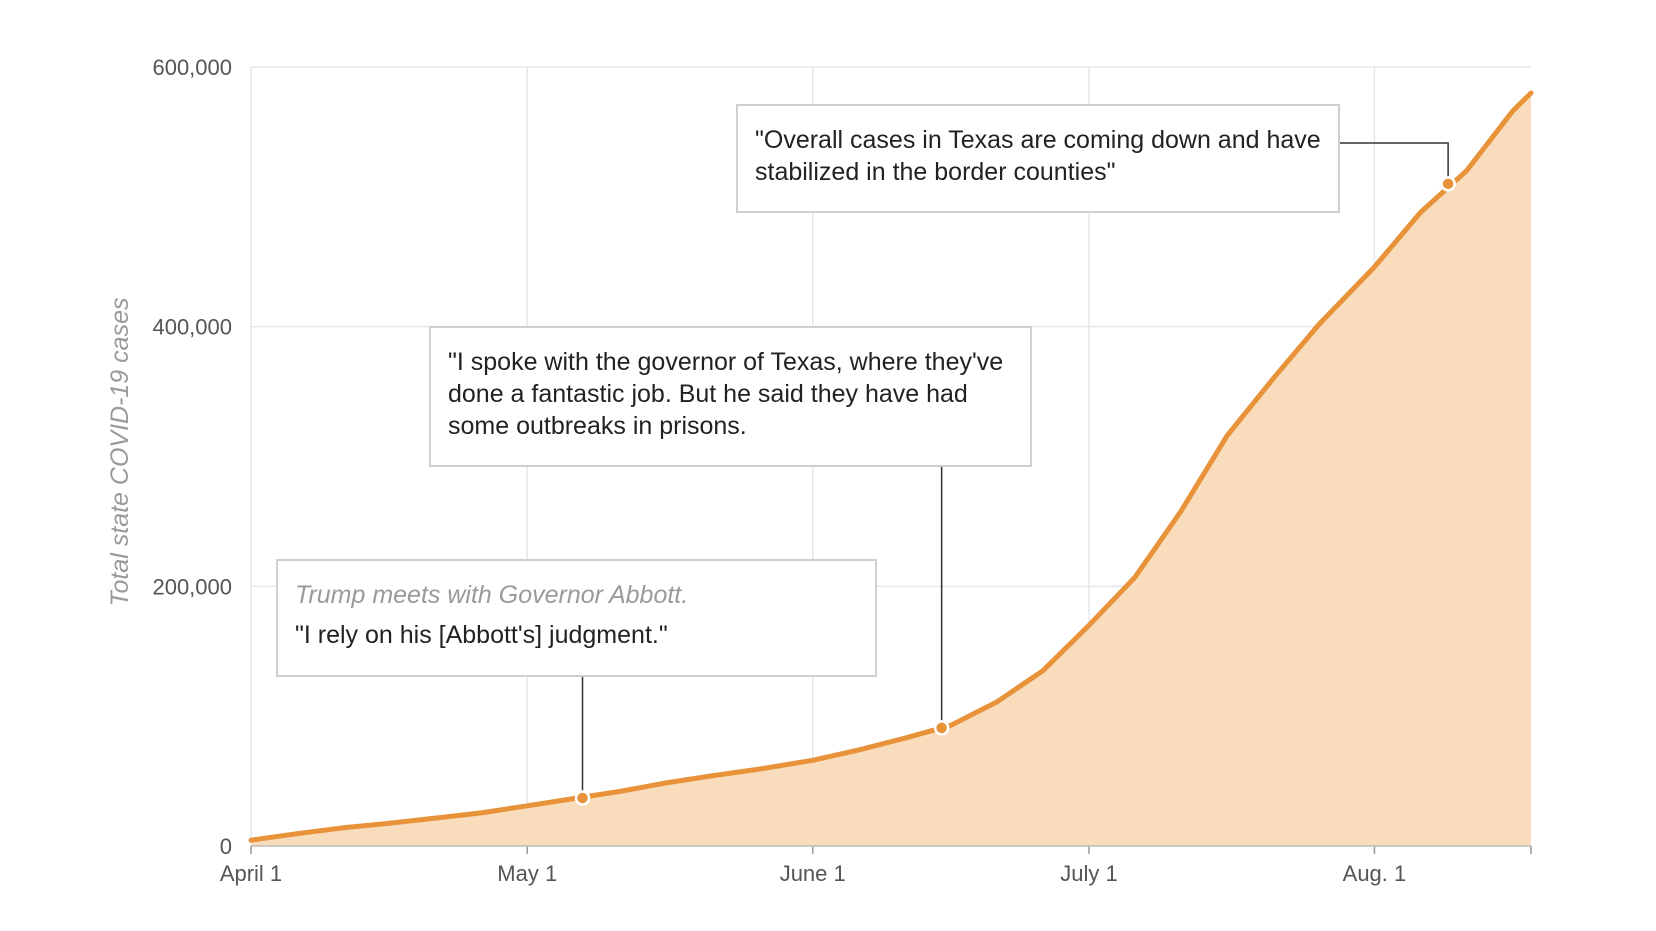 This screenshot has height=931, width=1656. What do you see at coordinates (481, 635) in the screenshot?
I see `annotation-quote: "I rely on his [Abbott's] judgment."` at bounding box center [481, 635].